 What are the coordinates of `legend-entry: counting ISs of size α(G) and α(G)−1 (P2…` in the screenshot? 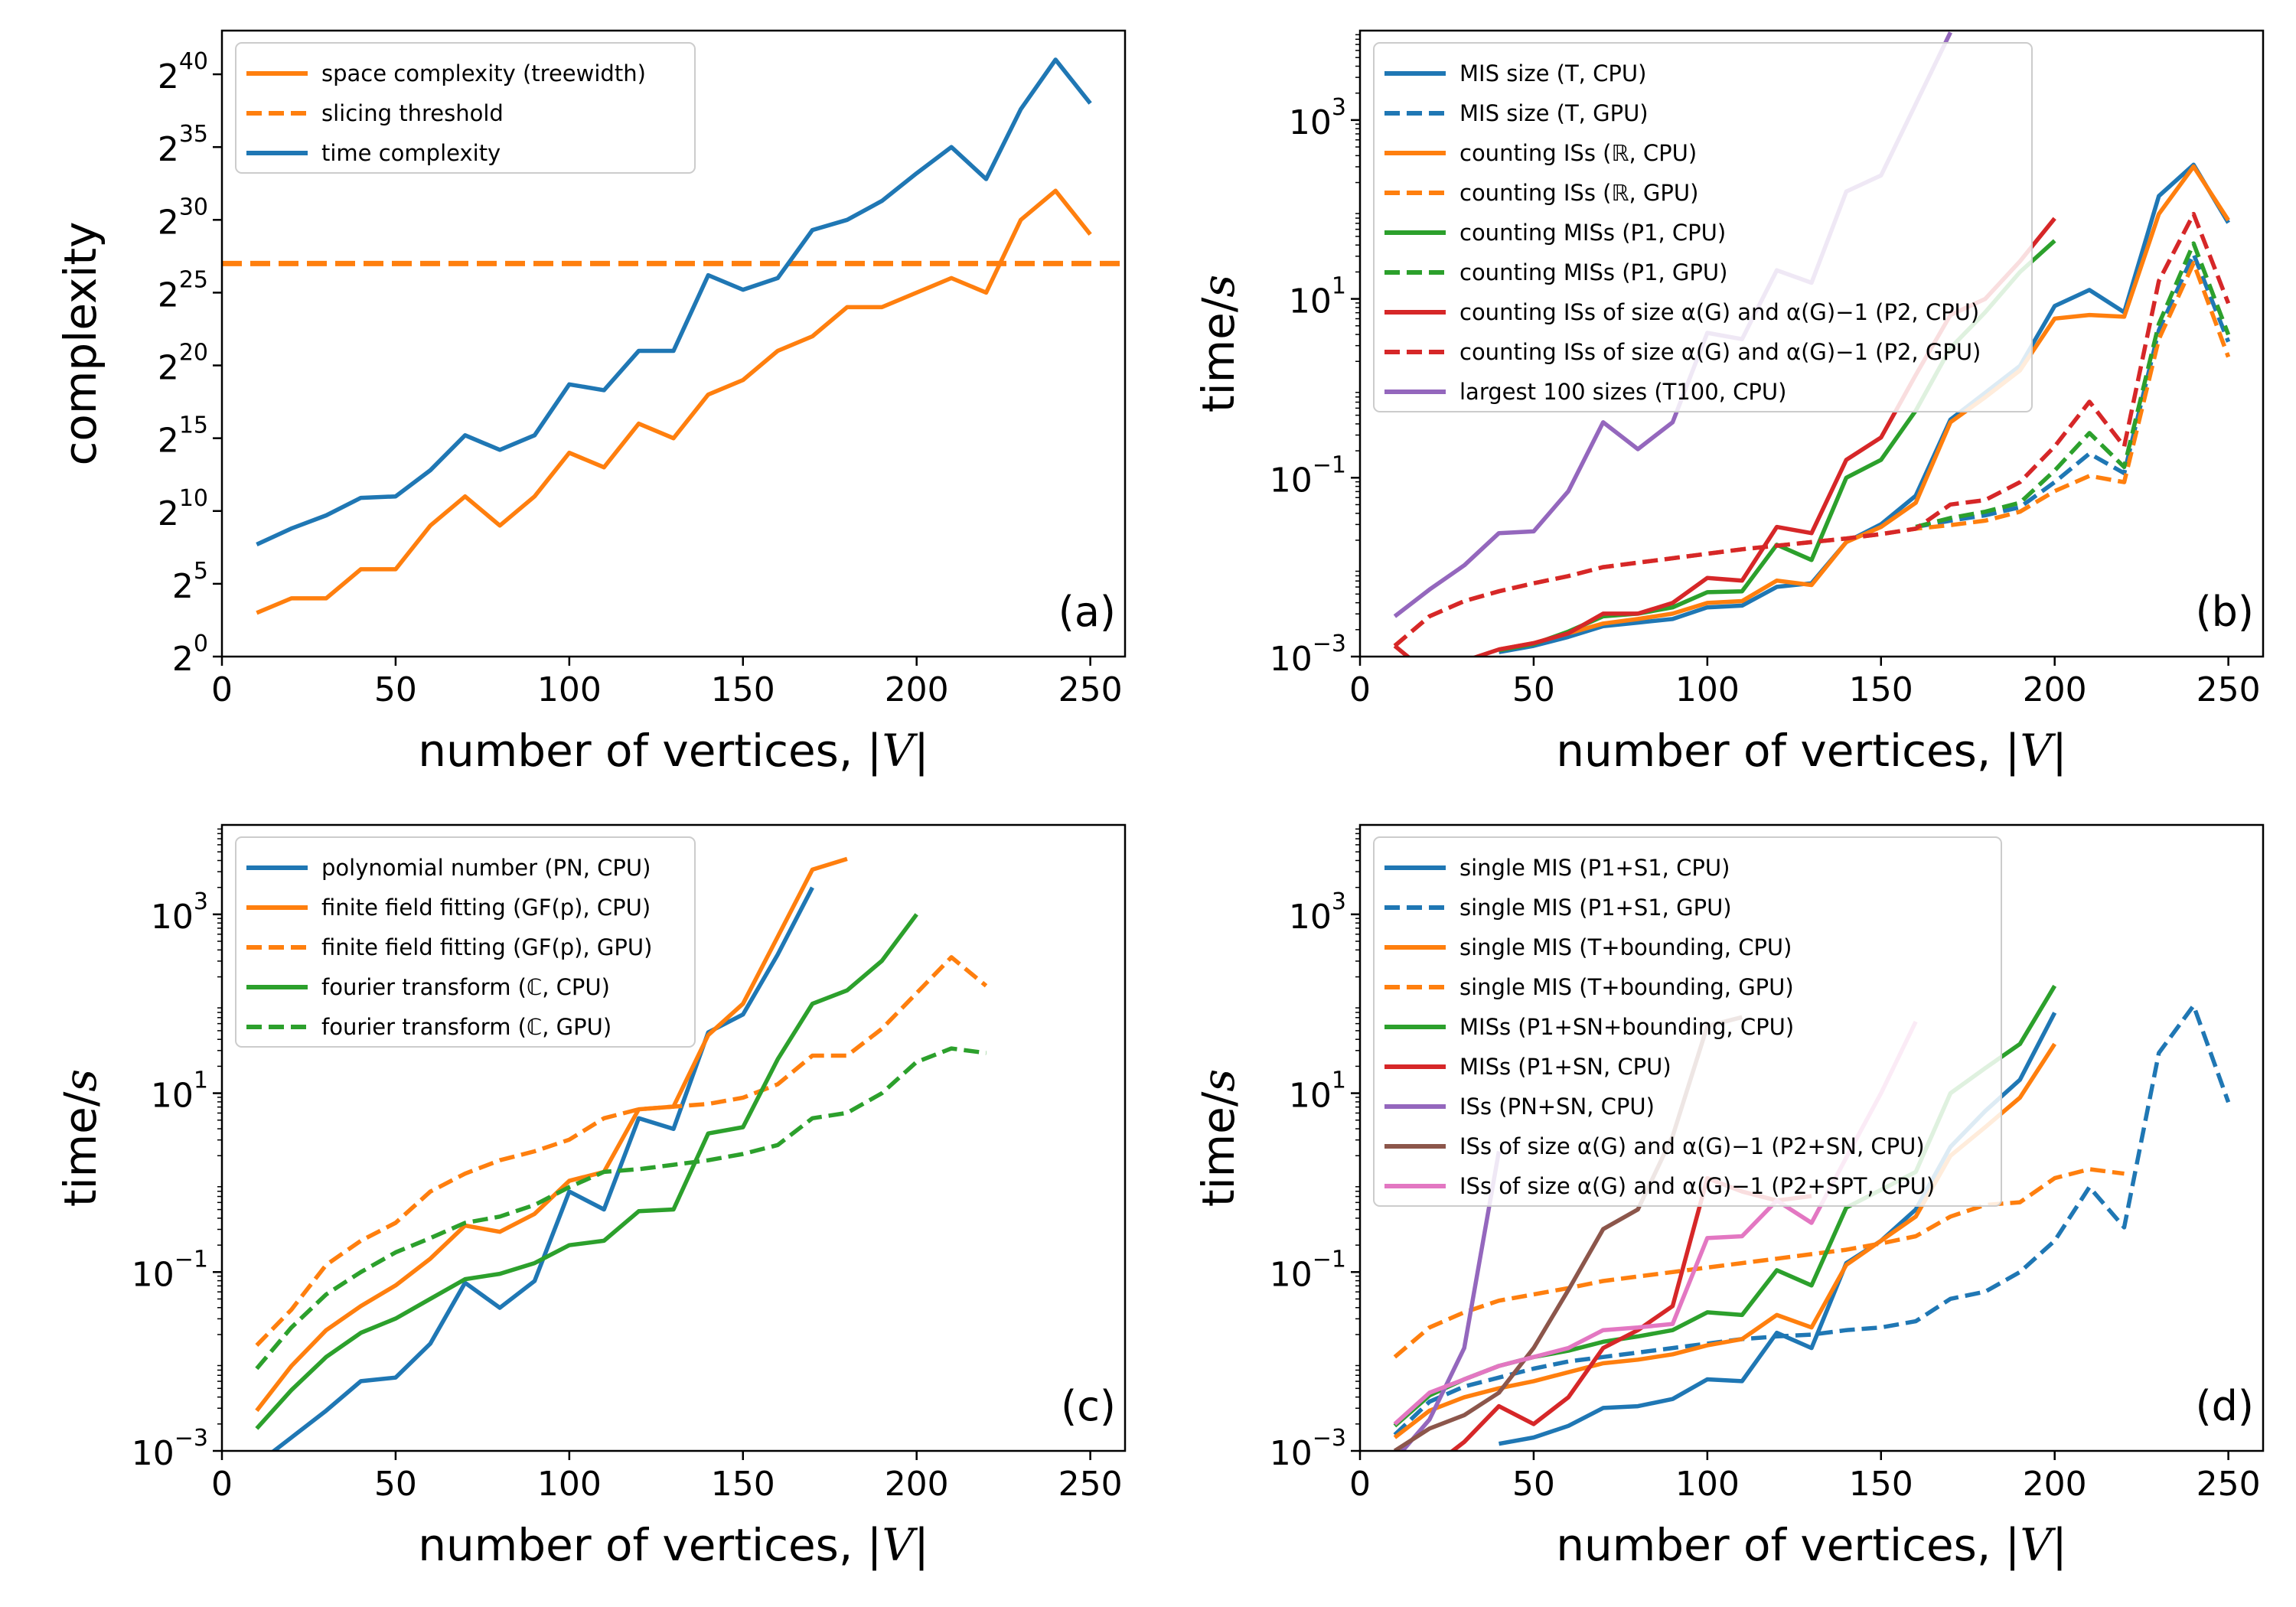 It's located at (1719, 312).